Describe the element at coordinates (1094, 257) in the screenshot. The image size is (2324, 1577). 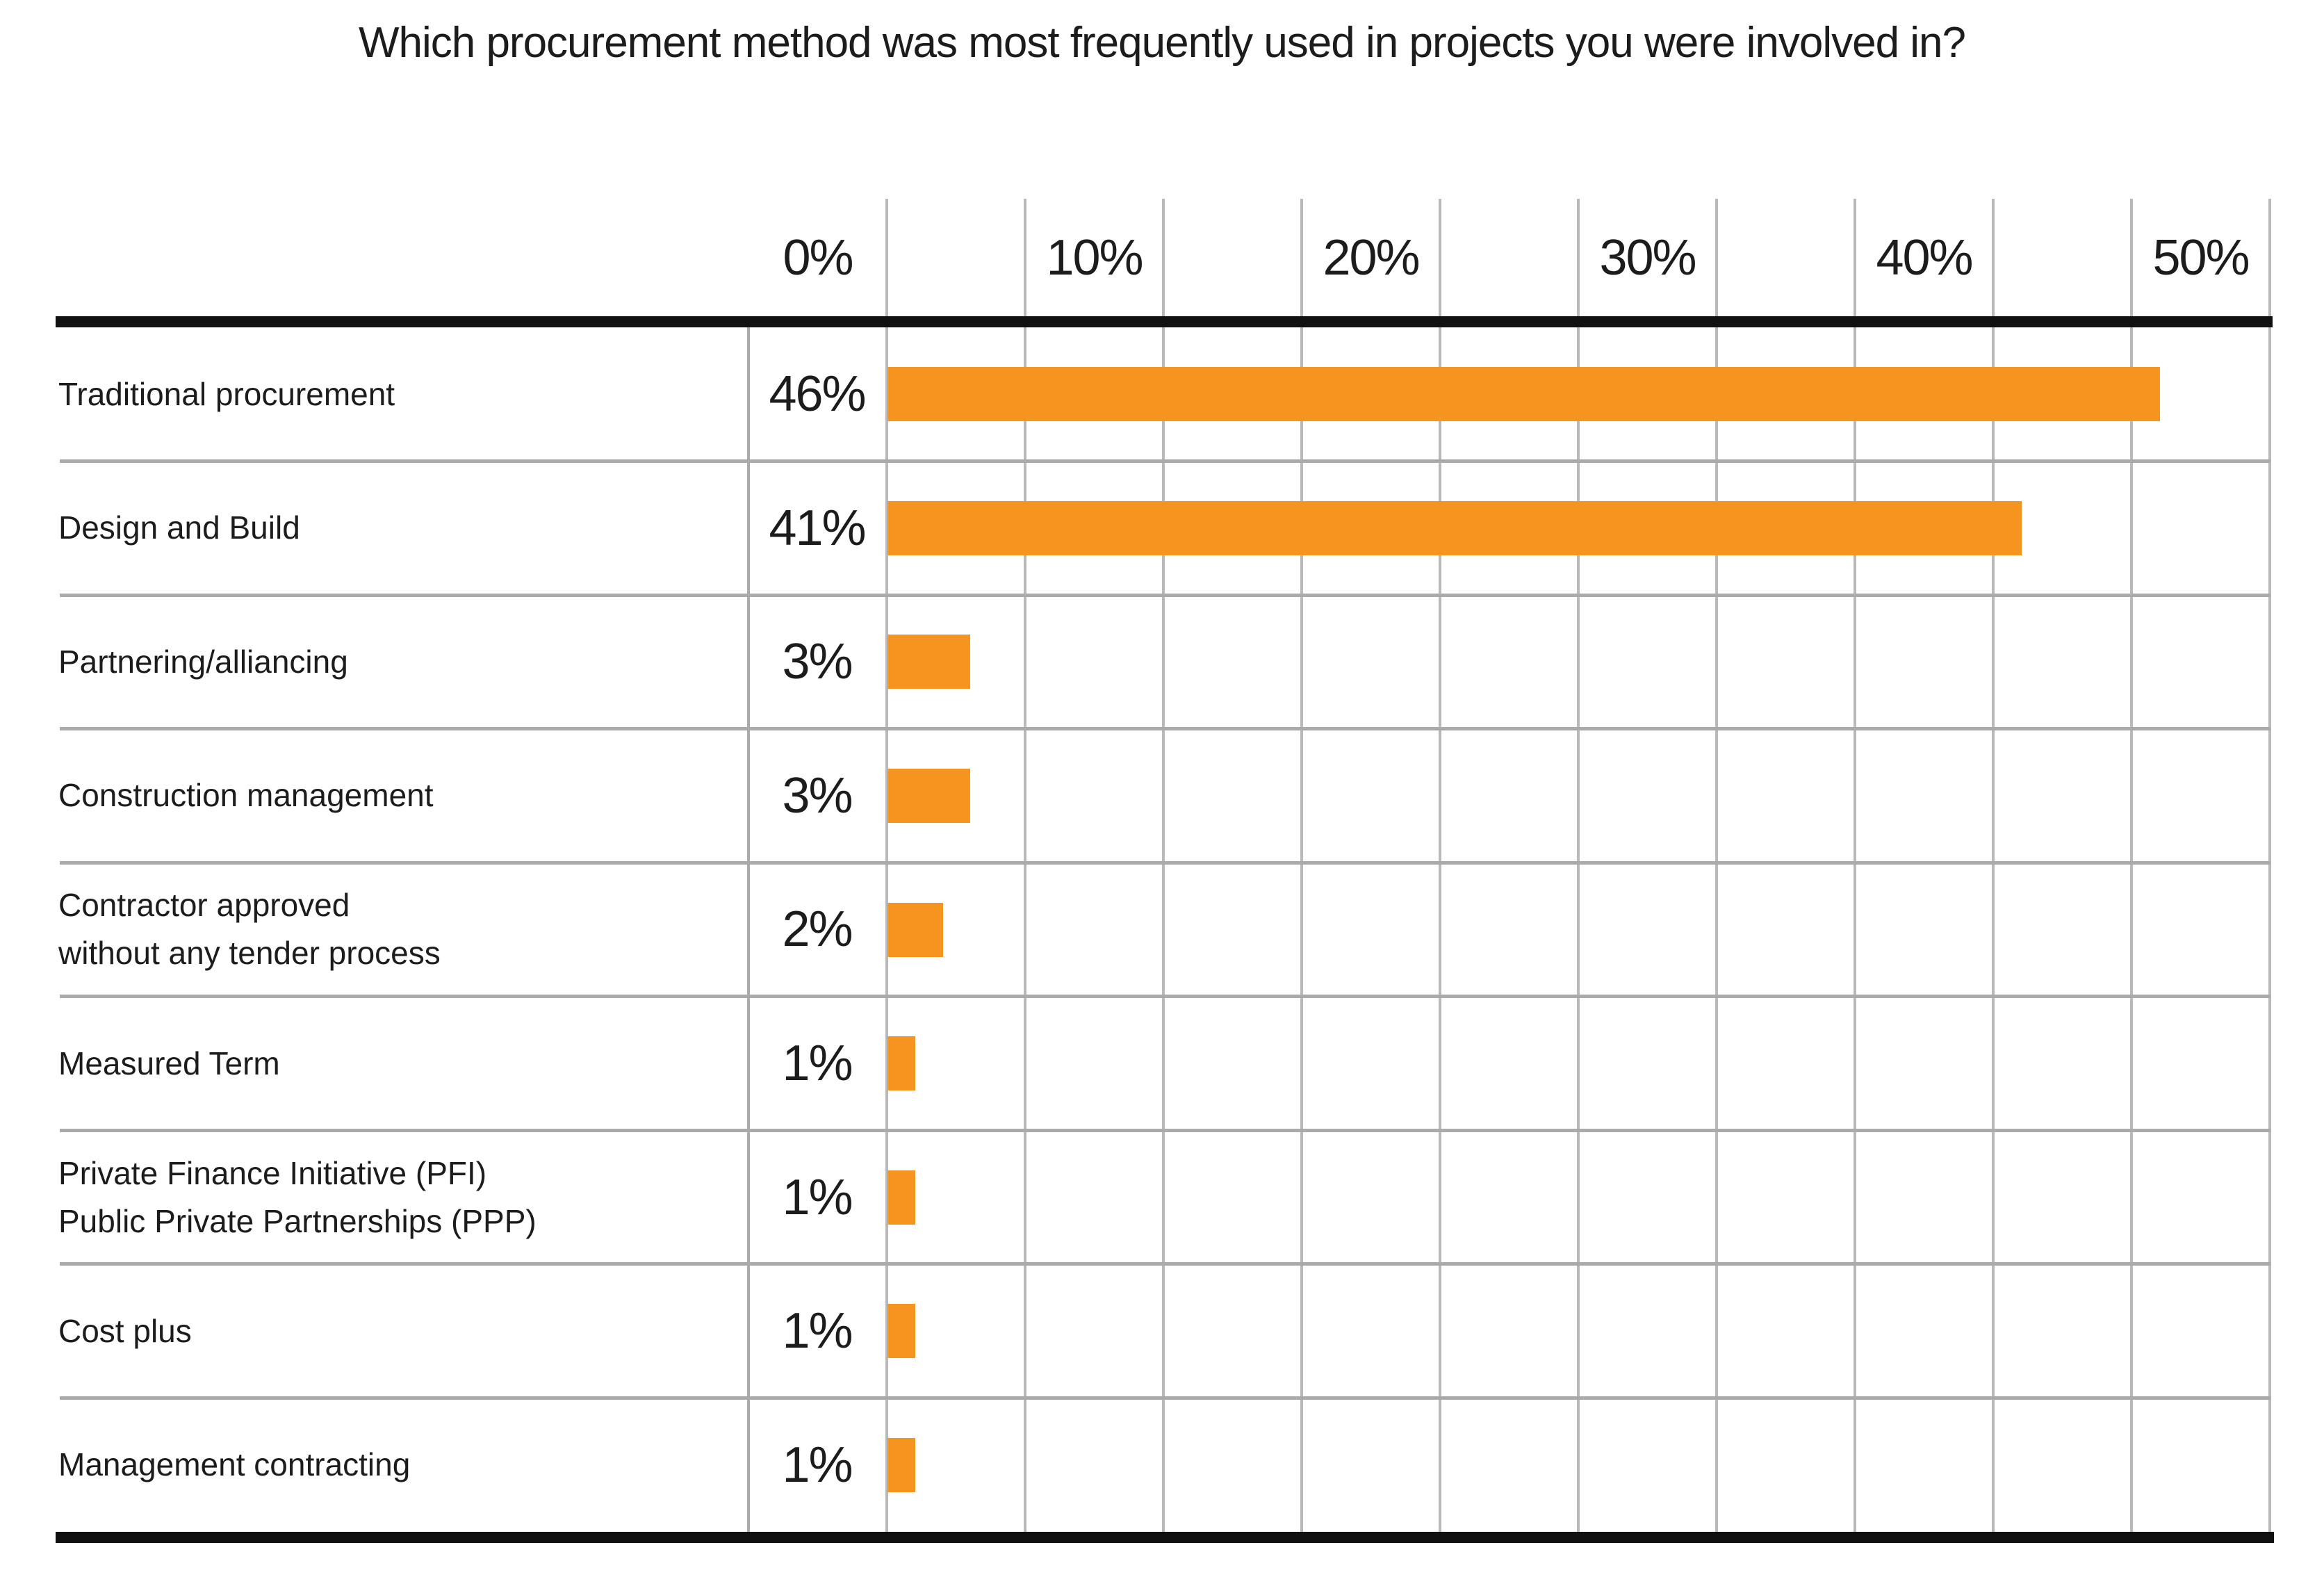
I see `x-tick-label: 10%` at that location.